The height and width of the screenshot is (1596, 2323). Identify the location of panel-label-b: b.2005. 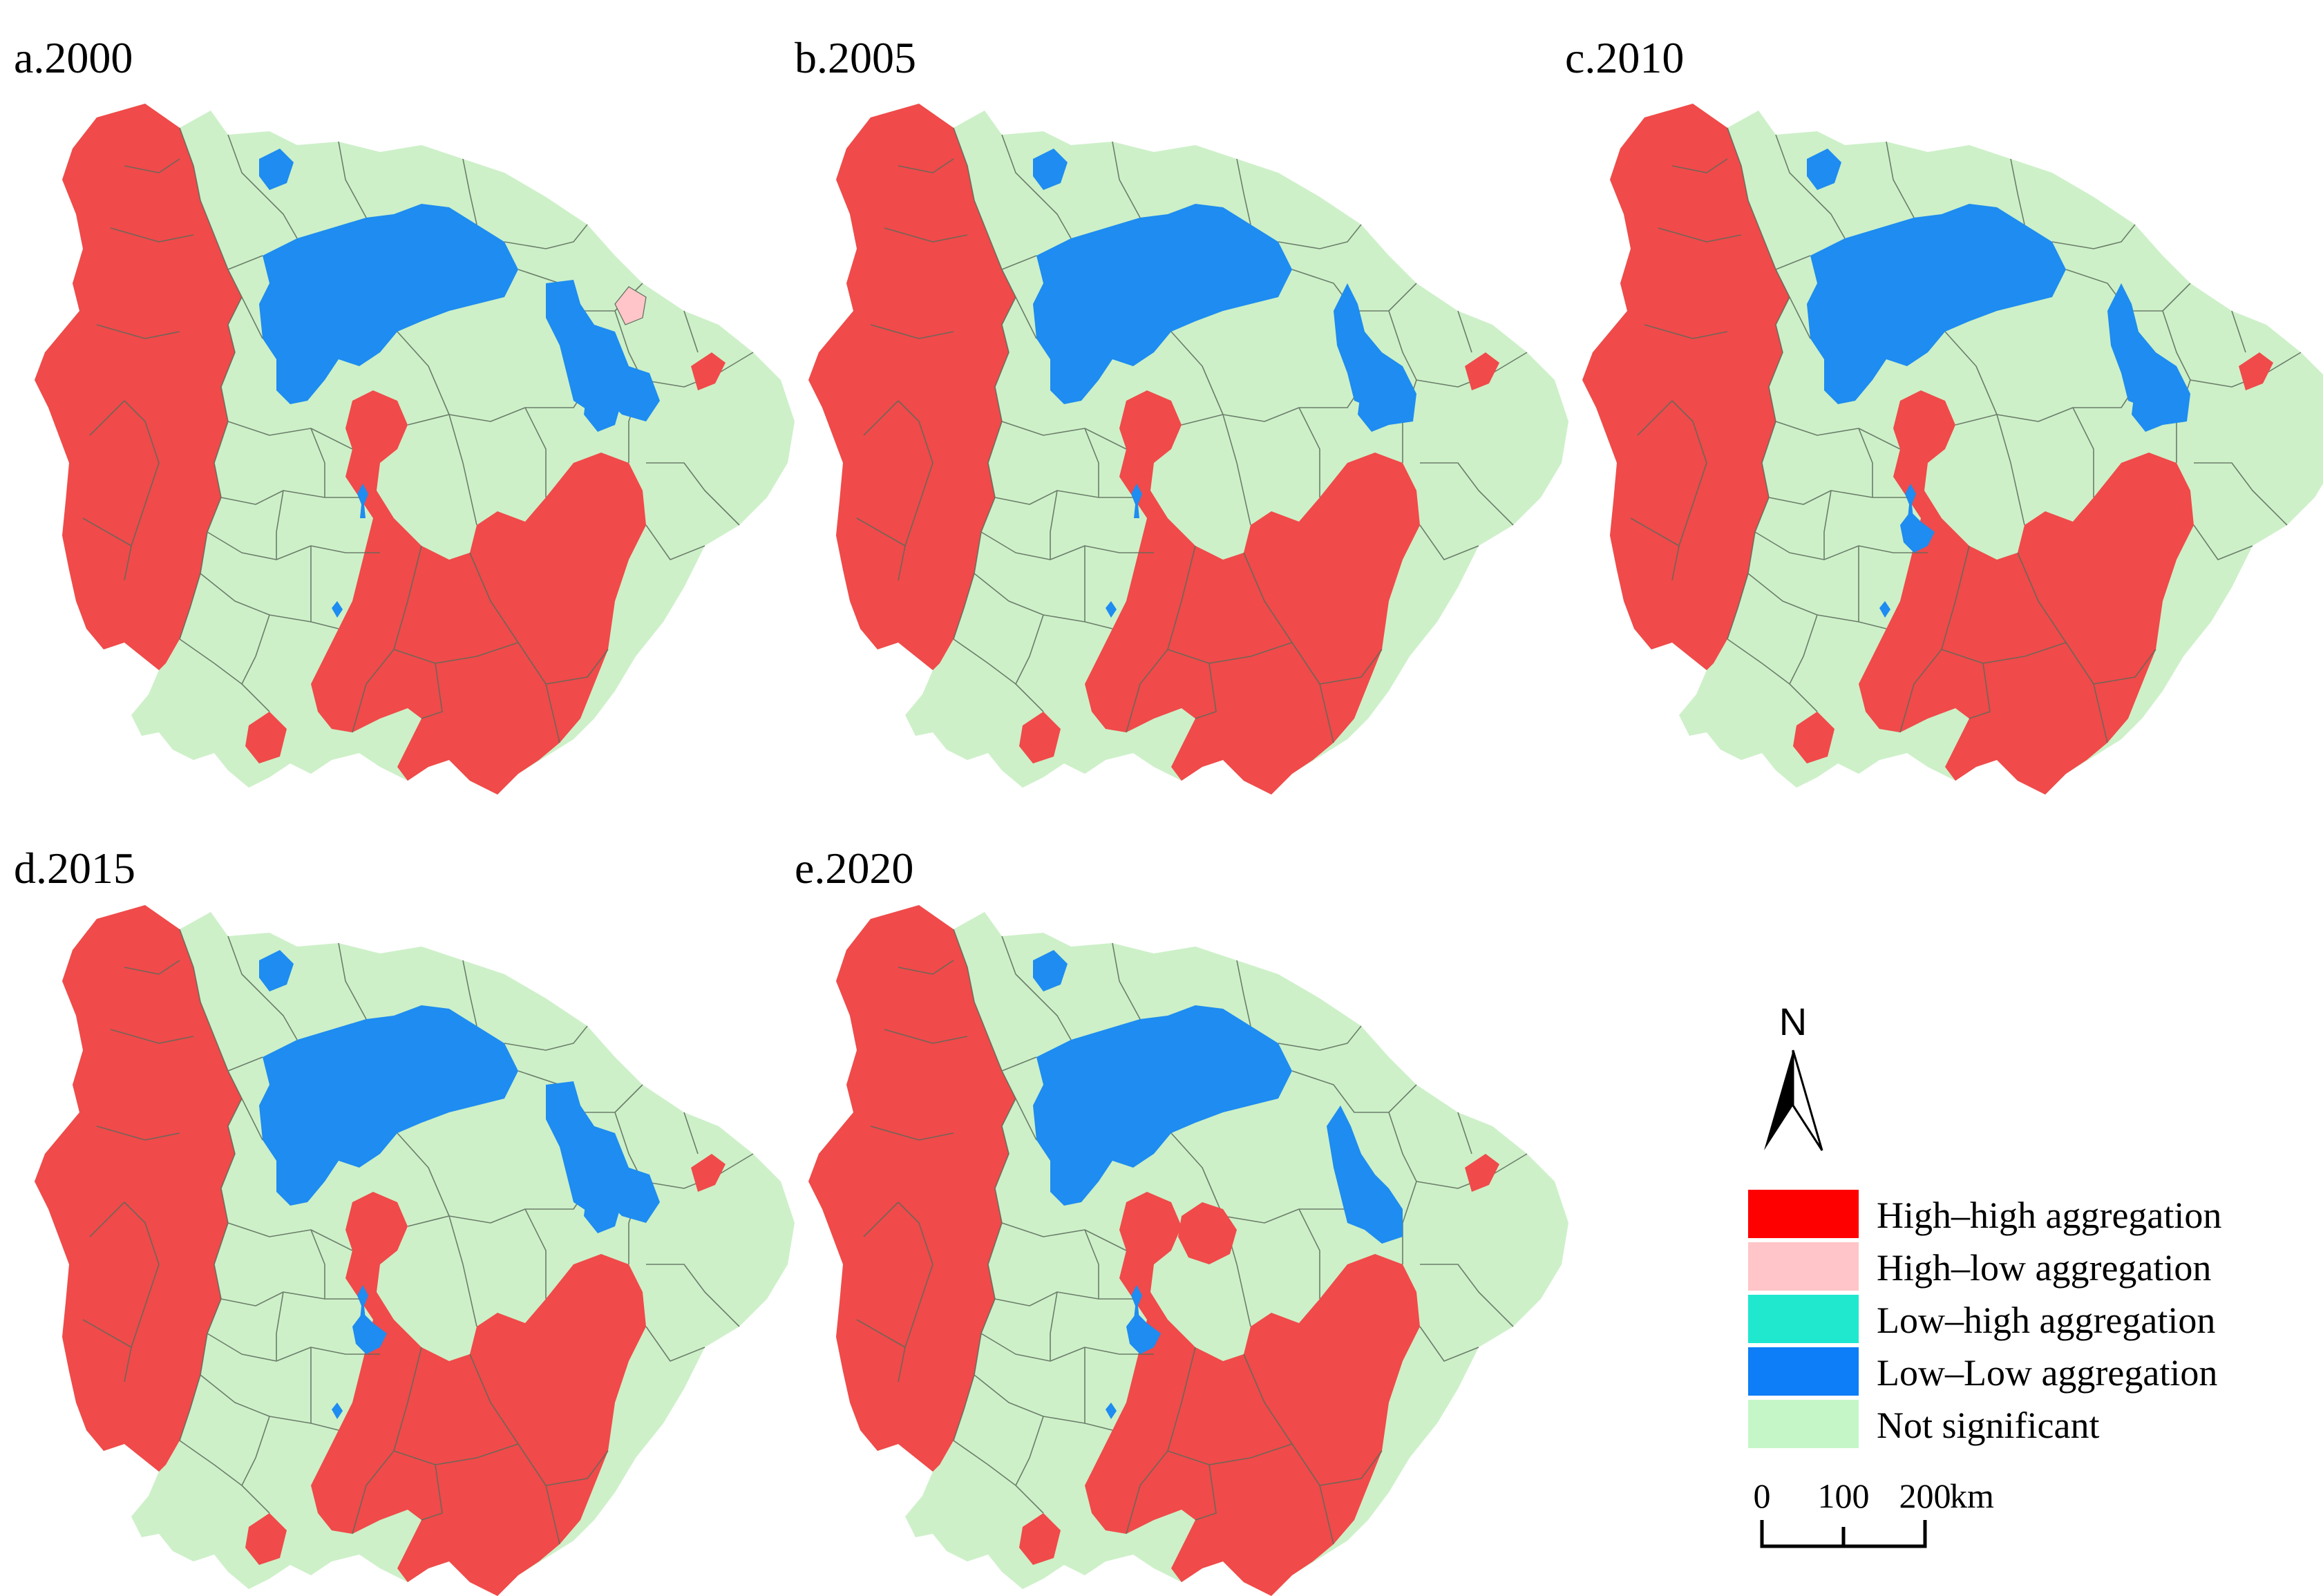
(856, 57).